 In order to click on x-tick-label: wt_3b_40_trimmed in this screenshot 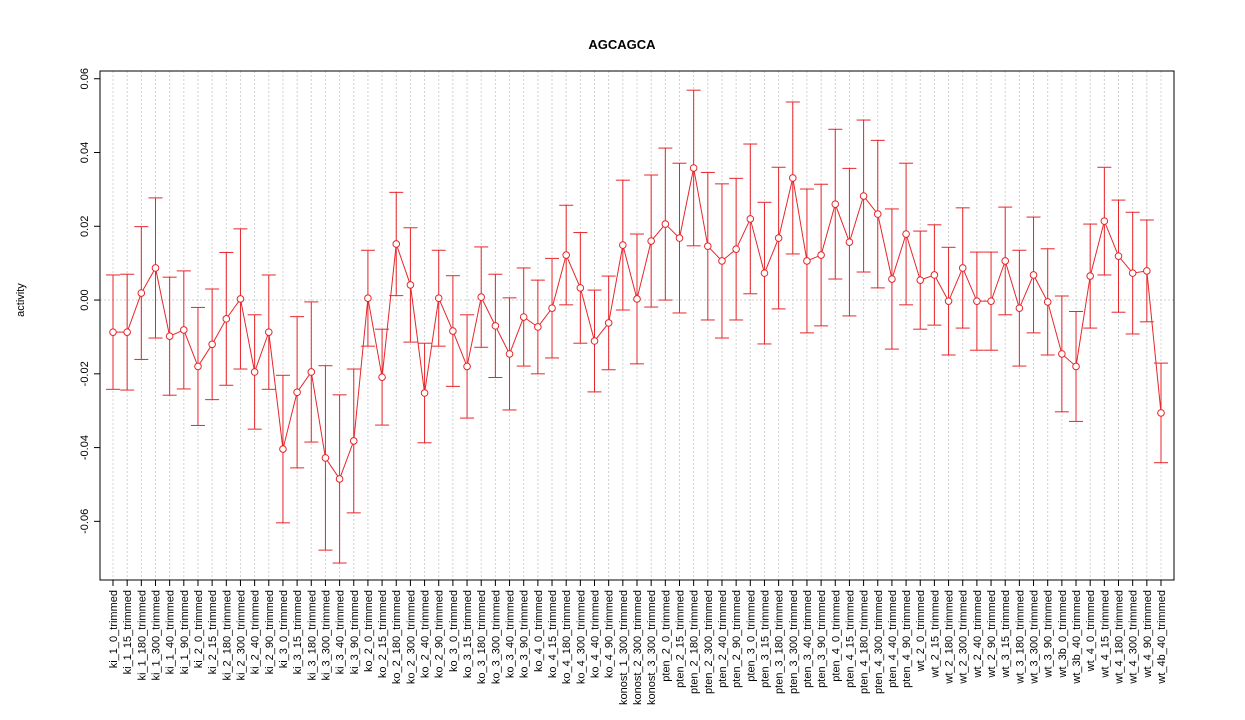, I will do `click(1077, 637)`.